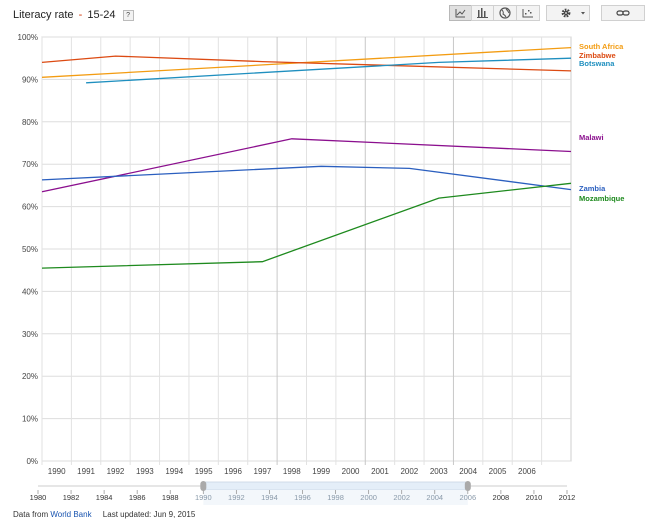 This screenshot has width=650, height=525. I want to click on timeline-tick-label: 1988, so click(170, 497).